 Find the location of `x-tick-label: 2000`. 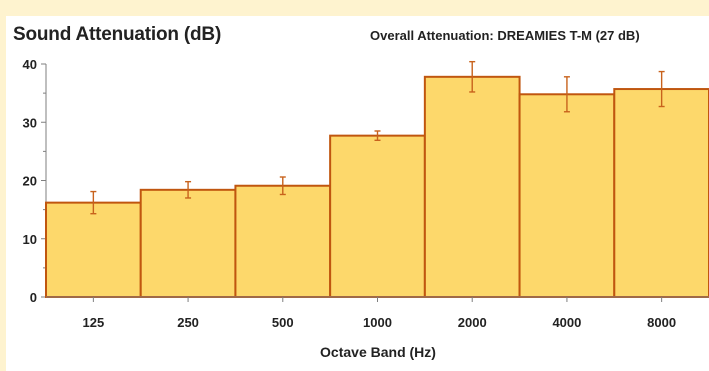

x-tick-label: 2000 is located at coordinates (472, 322).